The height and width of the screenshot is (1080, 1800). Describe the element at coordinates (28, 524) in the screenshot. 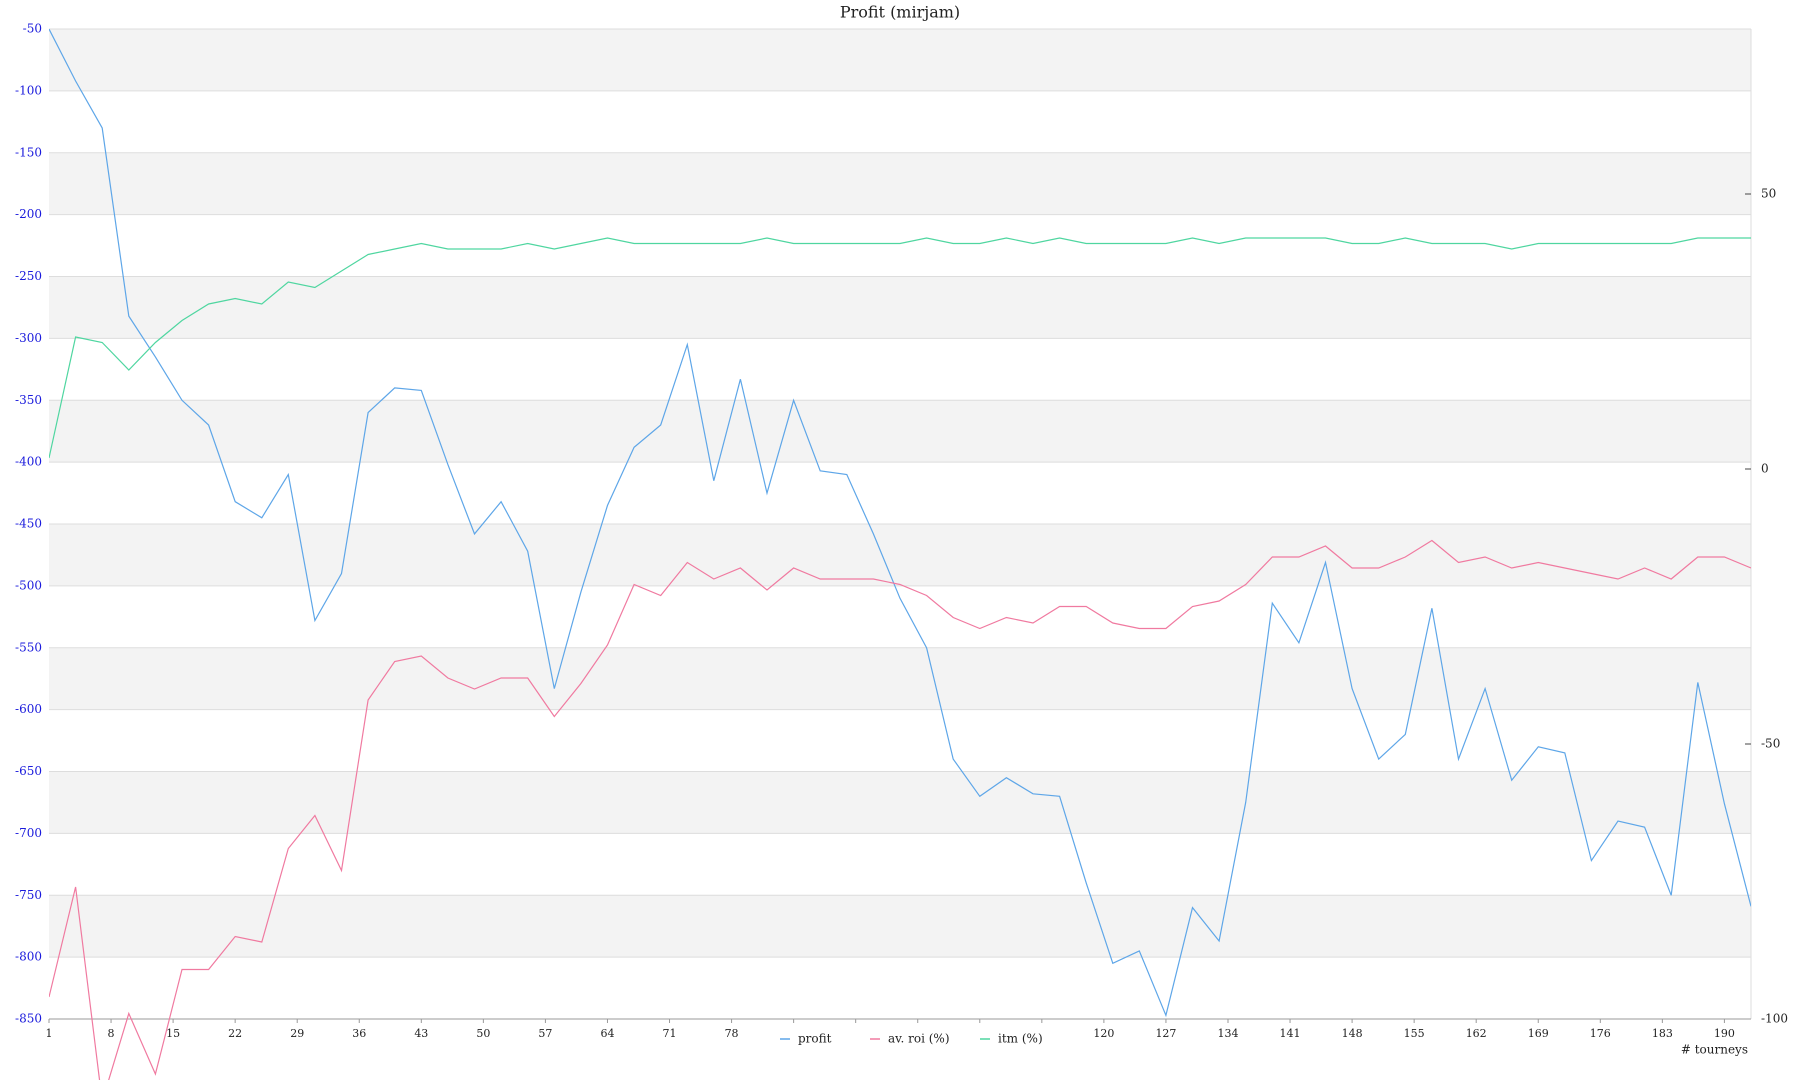

I see `y-tick-label: -450` at that location.